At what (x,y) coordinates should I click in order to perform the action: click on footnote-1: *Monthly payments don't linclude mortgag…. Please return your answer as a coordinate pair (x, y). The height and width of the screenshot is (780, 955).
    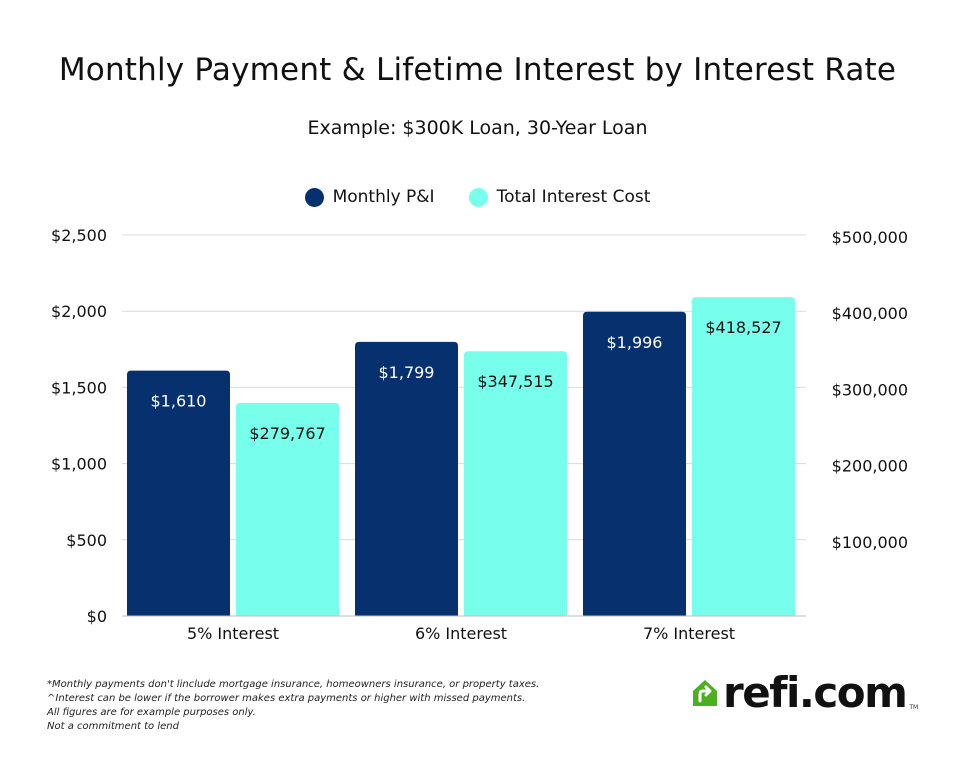
    Looking at the image, I should click on (293, 684).